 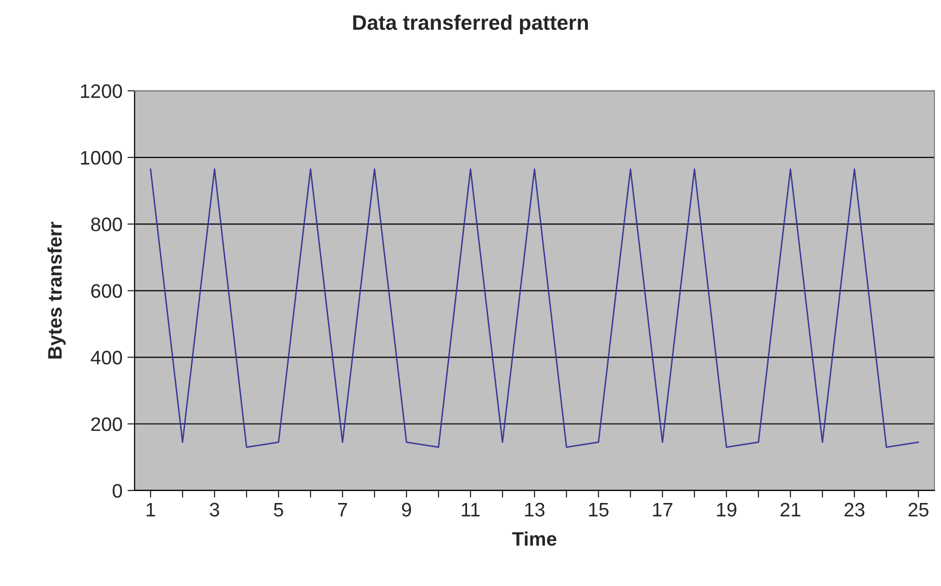 What do you see at coordinates (106, 424) in the screenshot?
I see `y-tick-label: 200` at bounding box center [106, 424].